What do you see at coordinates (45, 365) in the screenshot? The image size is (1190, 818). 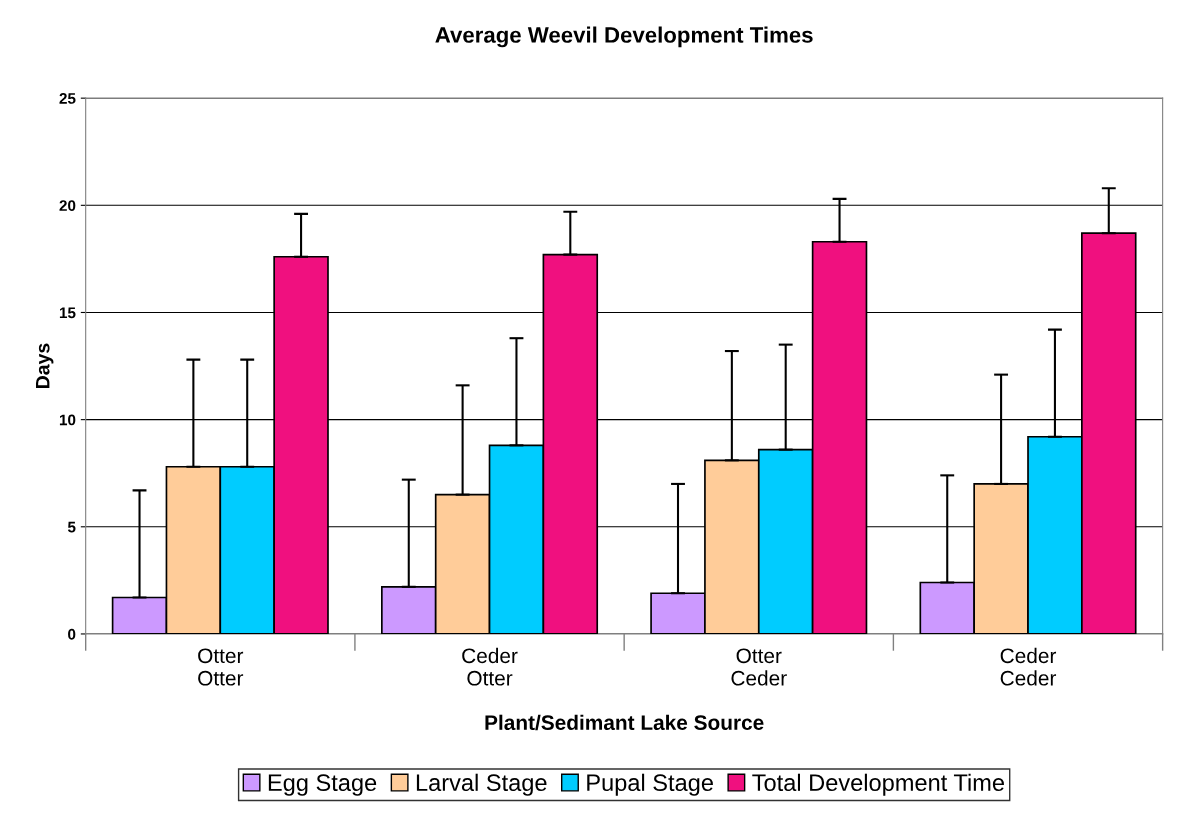 I see `y-axis-title: Days` at bounding box center [45, 365].